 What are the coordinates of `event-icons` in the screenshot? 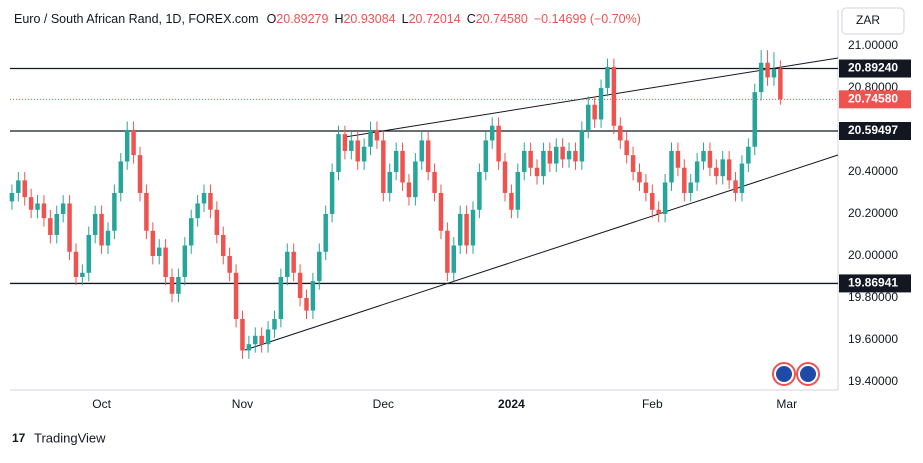 It's located at (796, 374).